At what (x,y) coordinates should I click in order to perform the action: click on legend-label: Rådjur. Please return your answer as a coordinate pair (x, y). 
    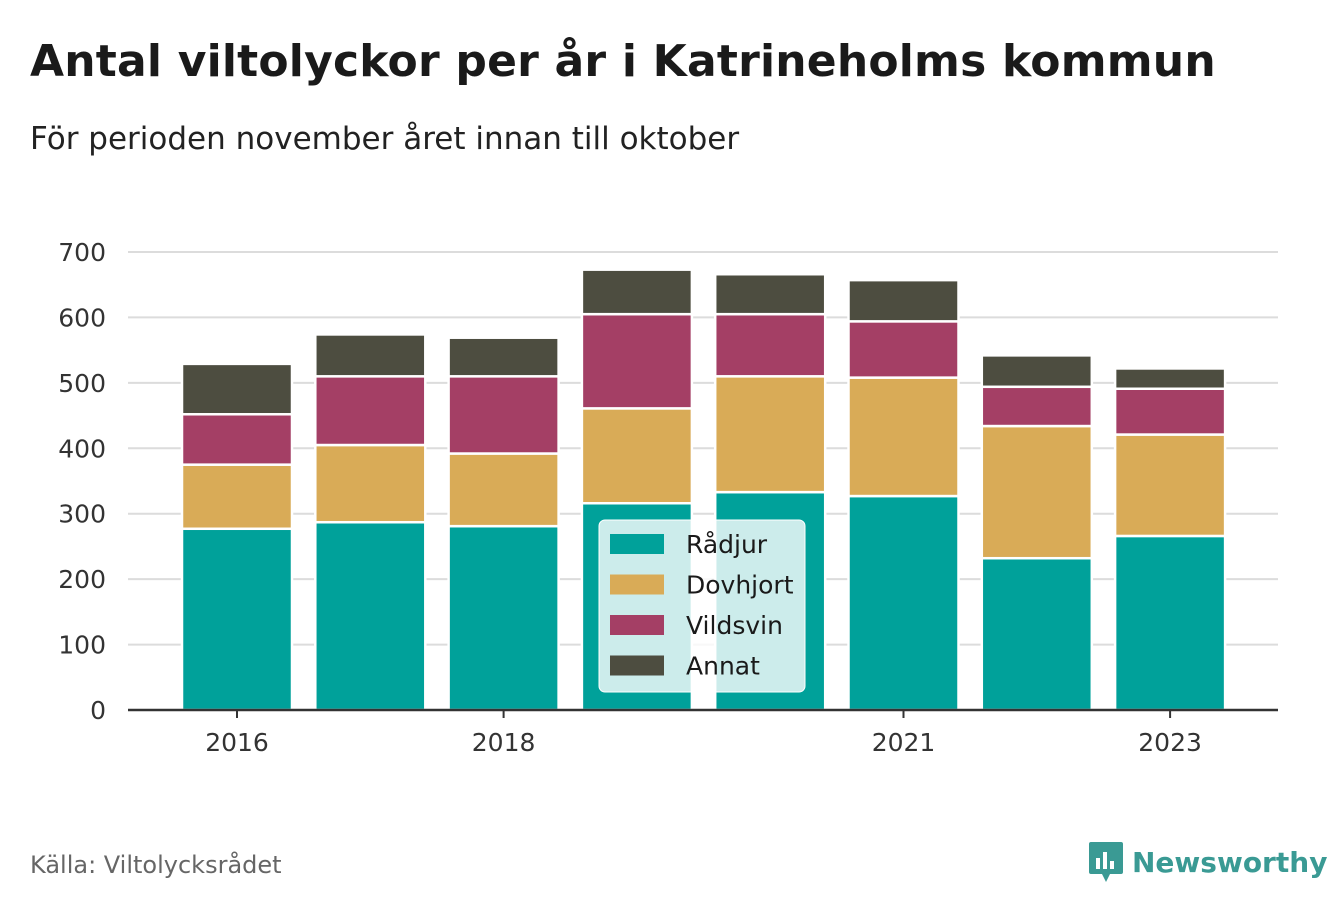
    Looking at the image, I should click on (727, 544).